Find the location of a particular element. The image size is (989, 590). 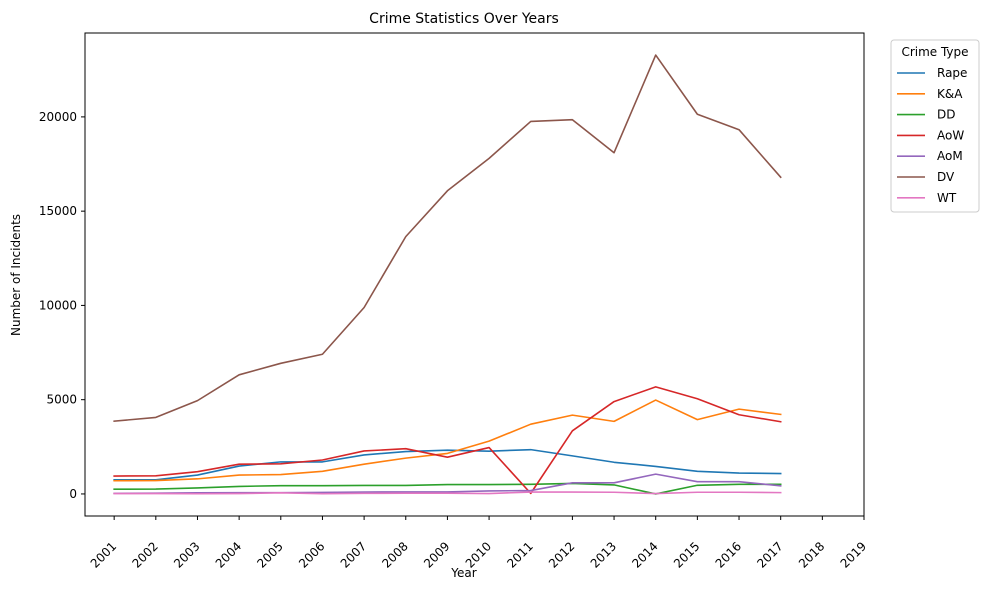

legend-label: DD is located at coordinates (946, 115).